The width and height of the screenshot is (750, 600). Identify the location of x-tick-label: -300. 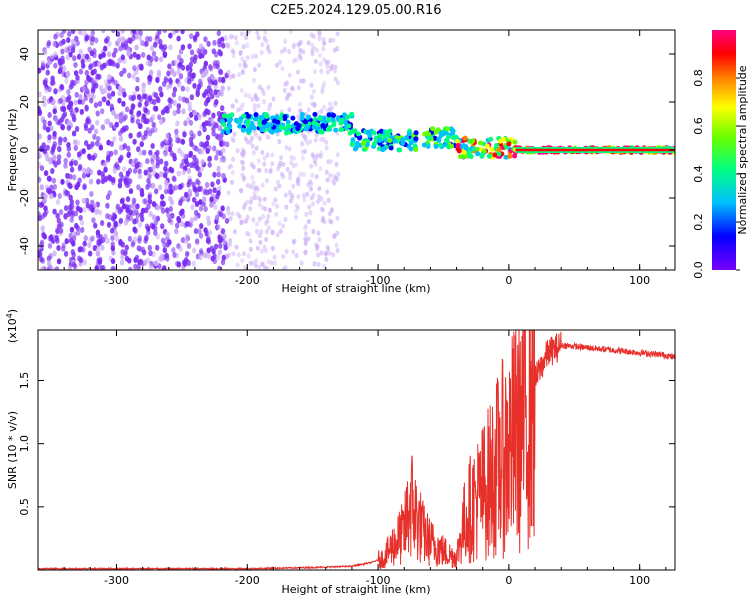
(116, 580).